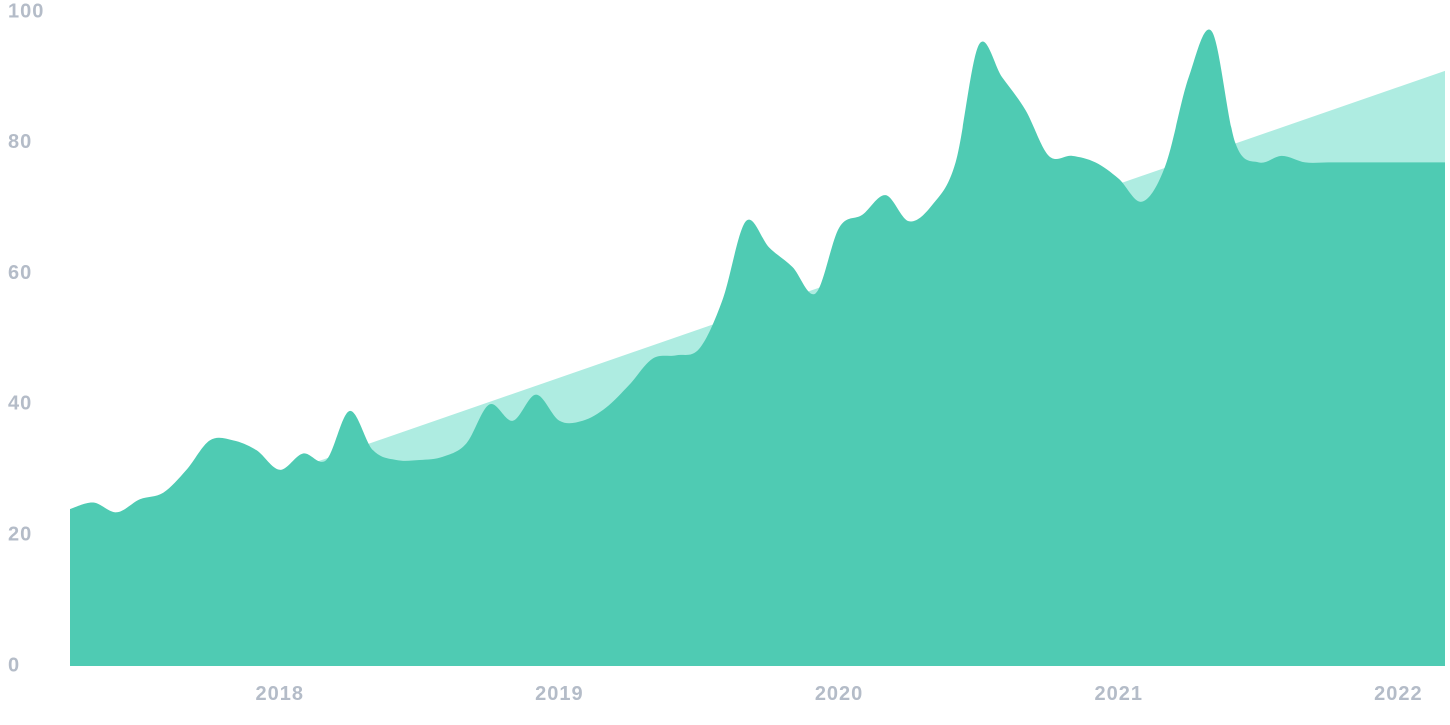 Image resolution: width=1450 pixels, height=725 pixels. What do you see at coordinates (20, 273) in the screenshot?
I see `y-tick-label: 60` at bounding box center [20, 273].